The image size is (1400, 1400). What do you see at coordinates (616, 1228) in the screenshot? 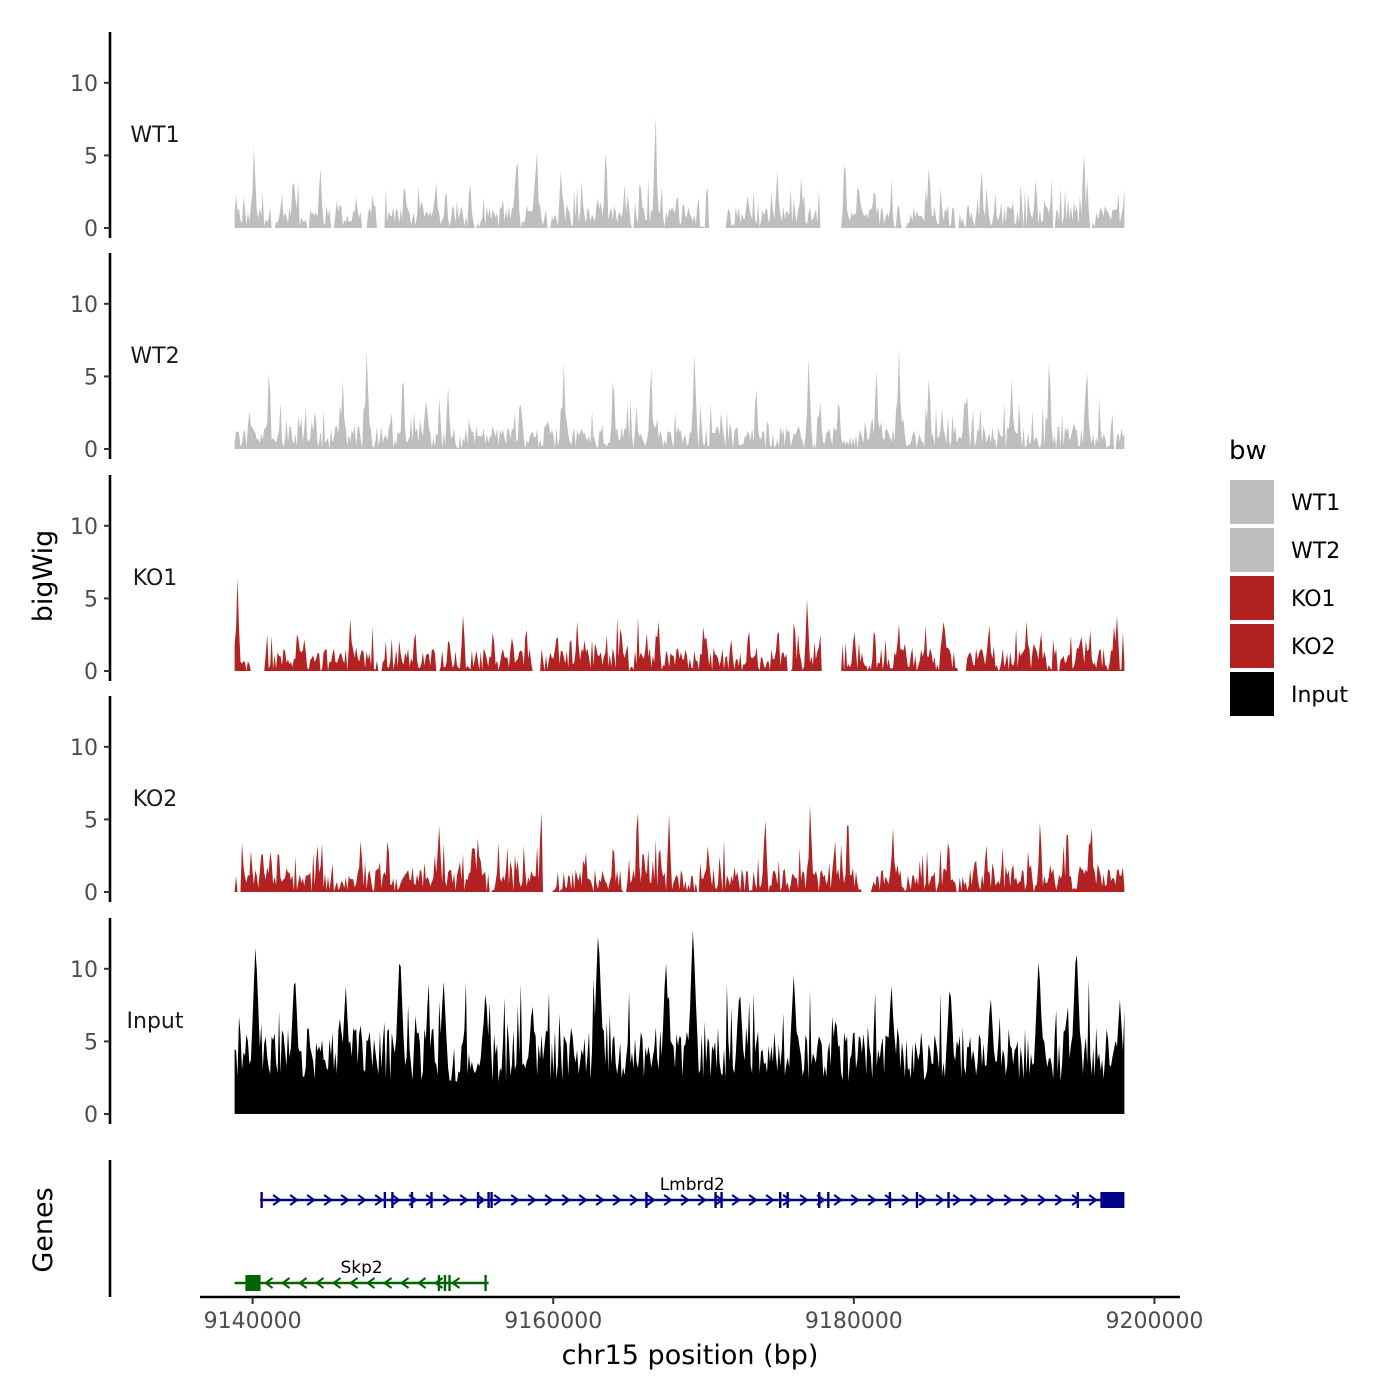
I see `gene-panel: Lmbrd2 Skp2` at bounding box center [616, 1228].